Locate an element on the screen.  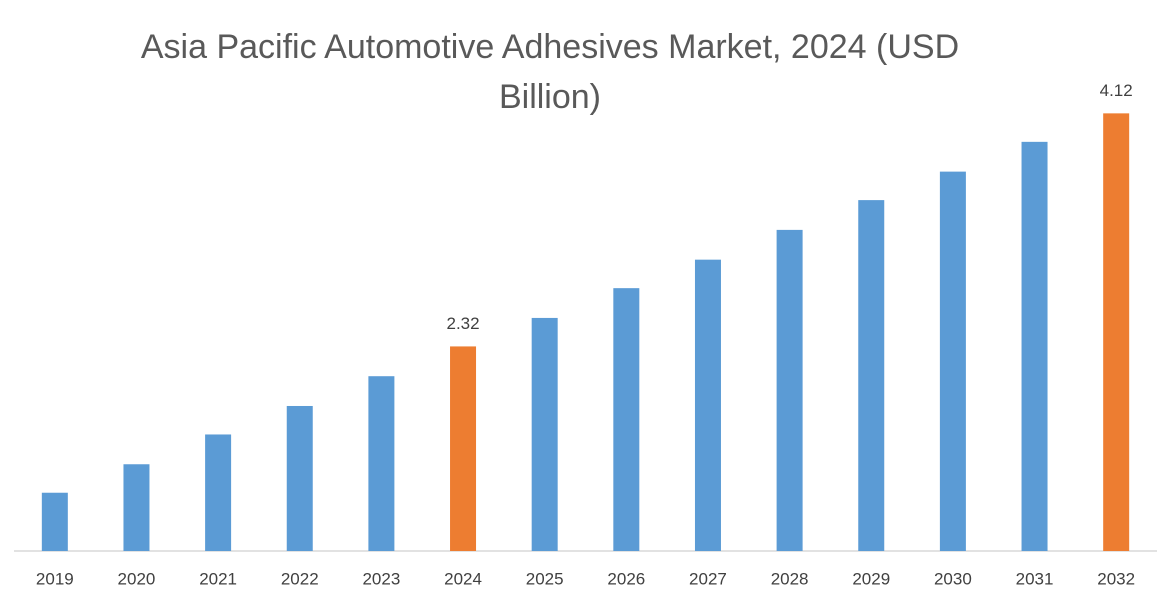
x-tick-label: 2028 is located at coordinates (790, 578).